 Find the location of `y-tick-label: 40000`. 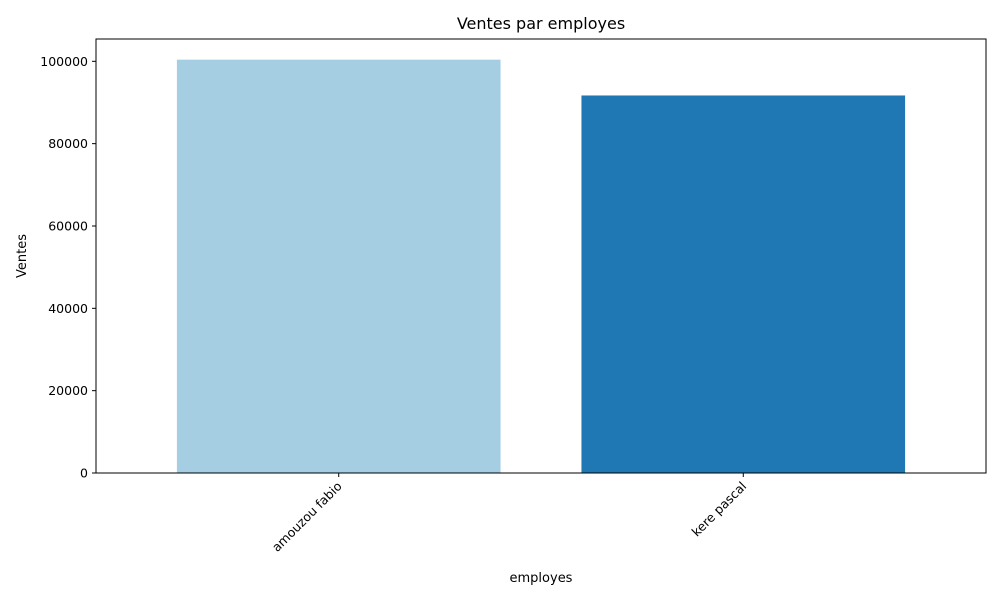

y-tick-label: 40000 is located at coordinates (68, 308).